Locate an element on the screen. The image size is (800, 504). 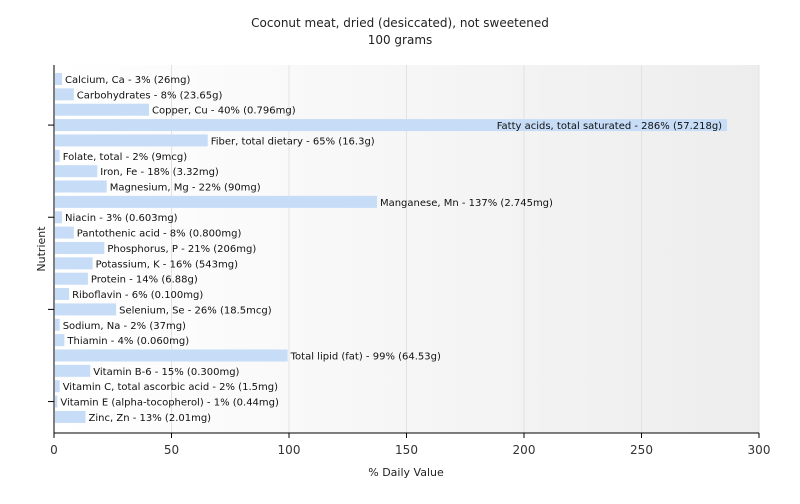
x-tick-label: 0 is located at coordinates (54, 450).